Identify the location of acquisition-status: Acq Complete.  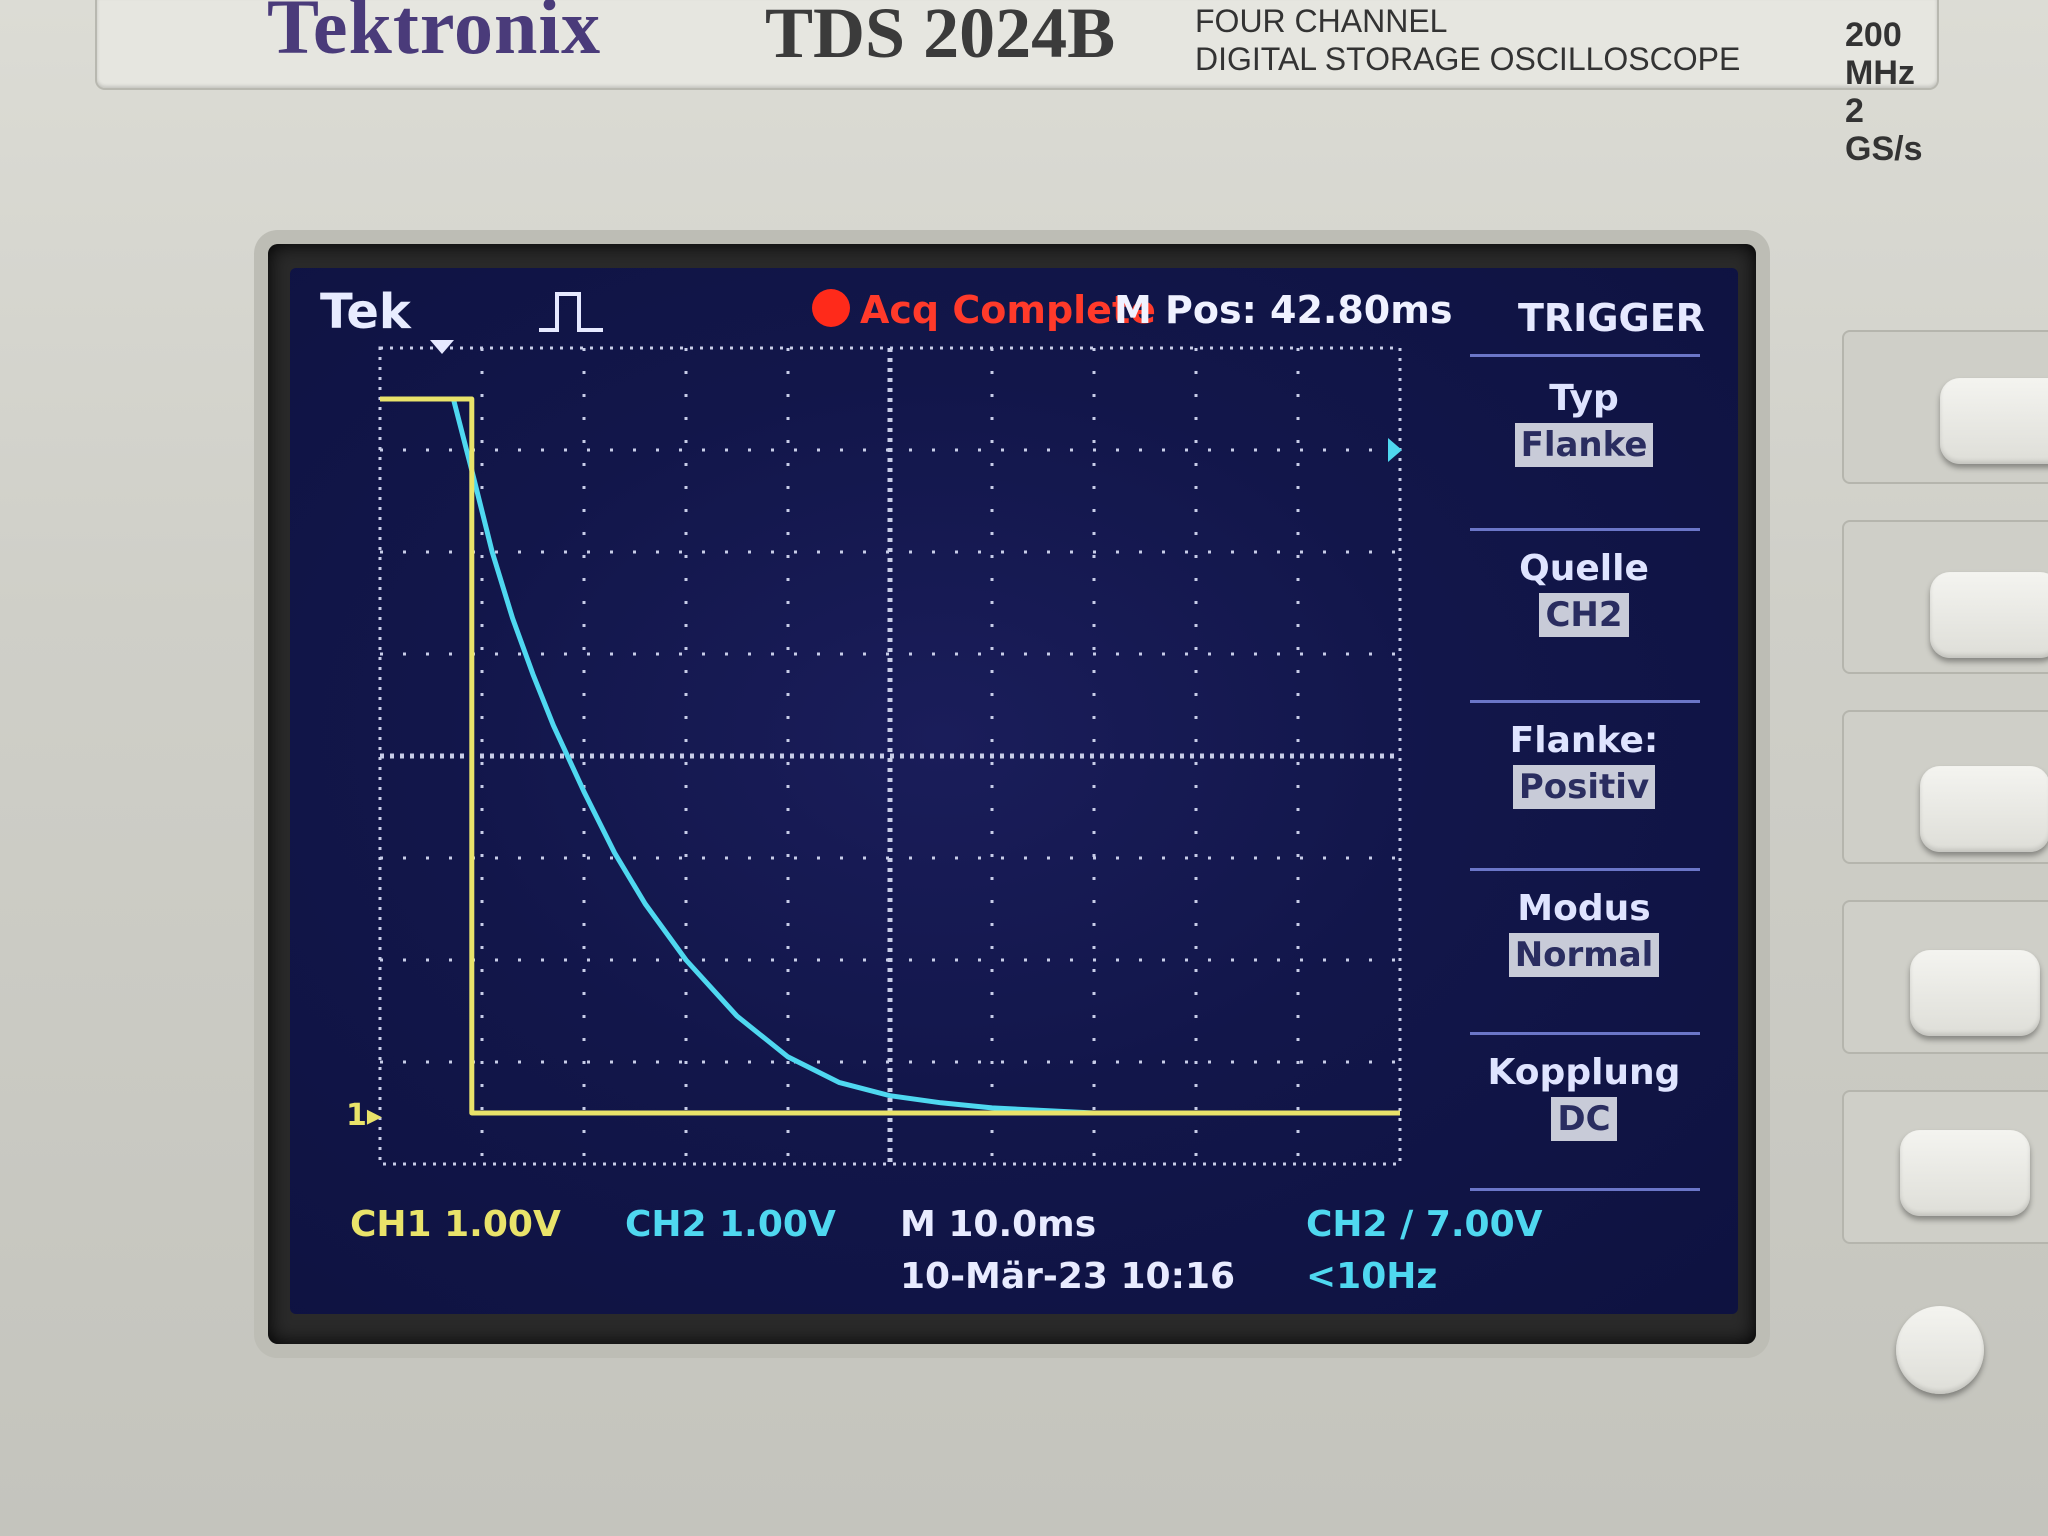
(984, 310).